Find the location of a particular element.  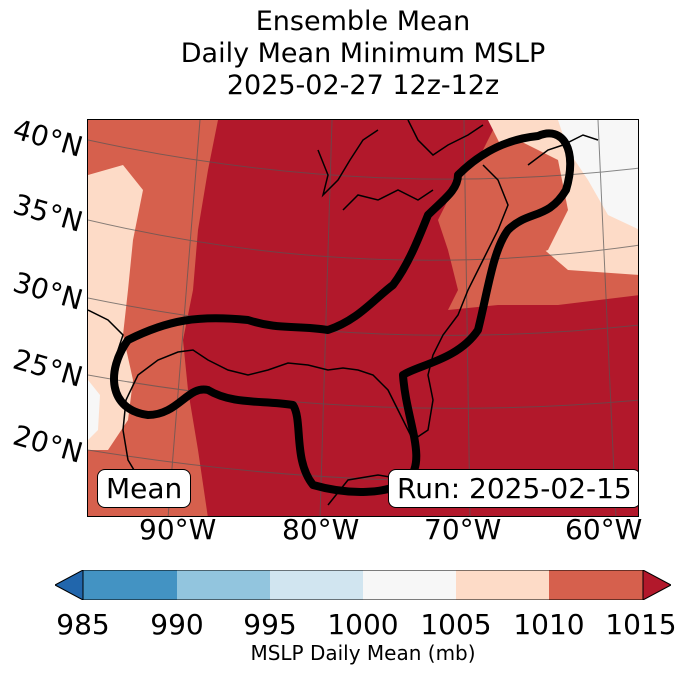

colorbar-min-extend is located at coordinates (69, 585).